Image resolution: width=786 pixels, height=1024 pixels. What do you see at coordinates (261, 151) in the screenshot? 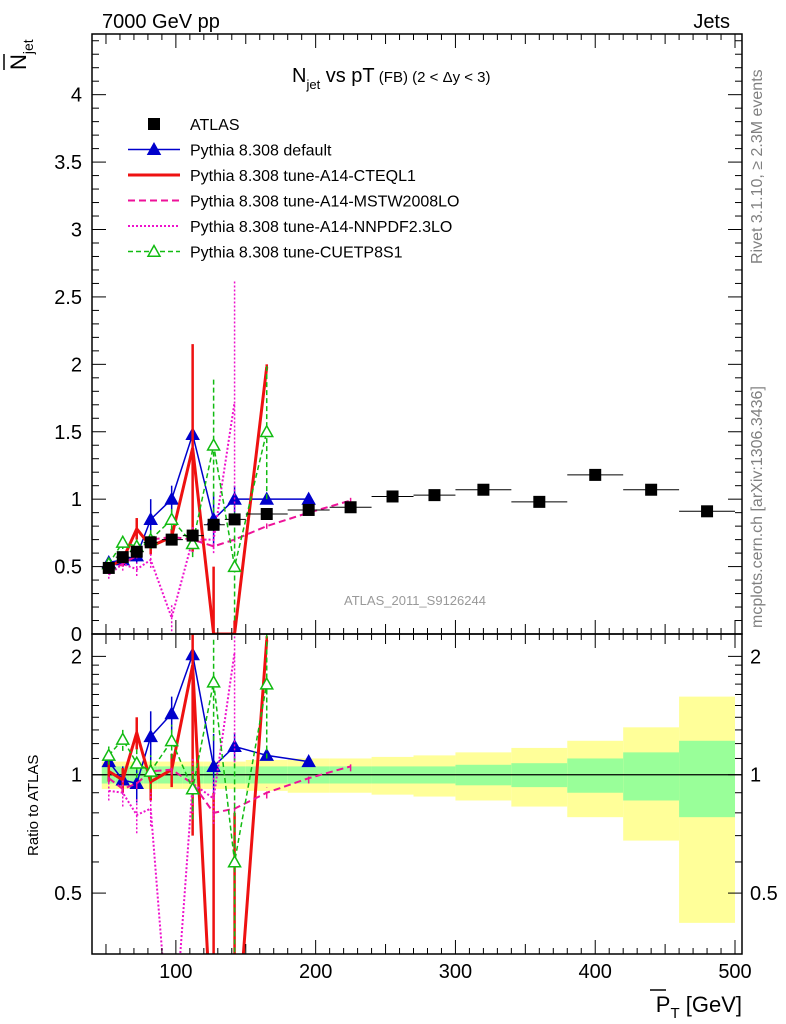
I see `legend-label: Pythia 8.308 default` at bounding box center [261, 151].